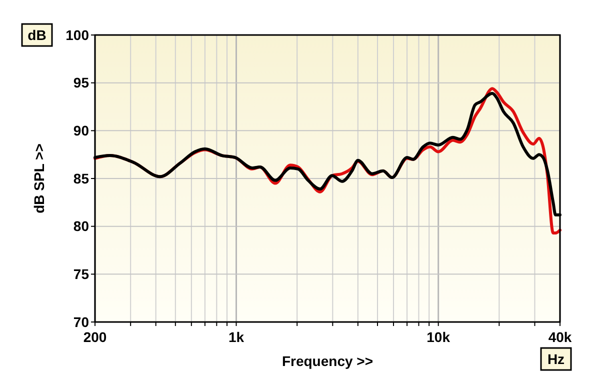 The height and width of the screenshot is (389, 600). What do you see at coordinates (81, 178) in the screenshot?
I see `y-tick-label: 85` at bounding box center [81, 178].